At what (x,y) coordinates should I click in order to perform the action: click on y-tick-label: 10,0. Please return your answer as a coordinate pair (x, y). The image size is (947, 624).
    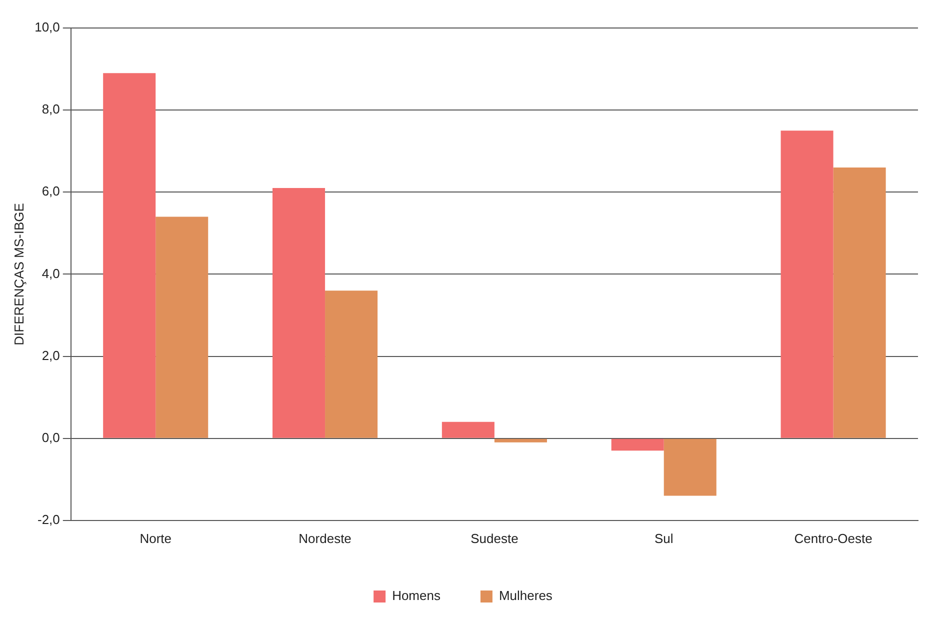
    Looking at the image, I should click on (47, 27).